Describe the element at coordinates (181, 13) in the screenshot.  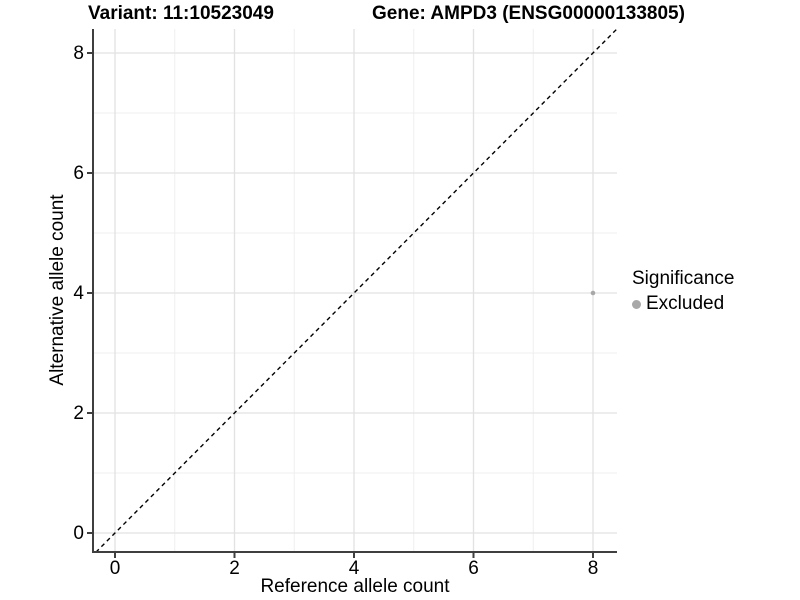
I see `variant-title: Variant: 11:10523049` at that location.